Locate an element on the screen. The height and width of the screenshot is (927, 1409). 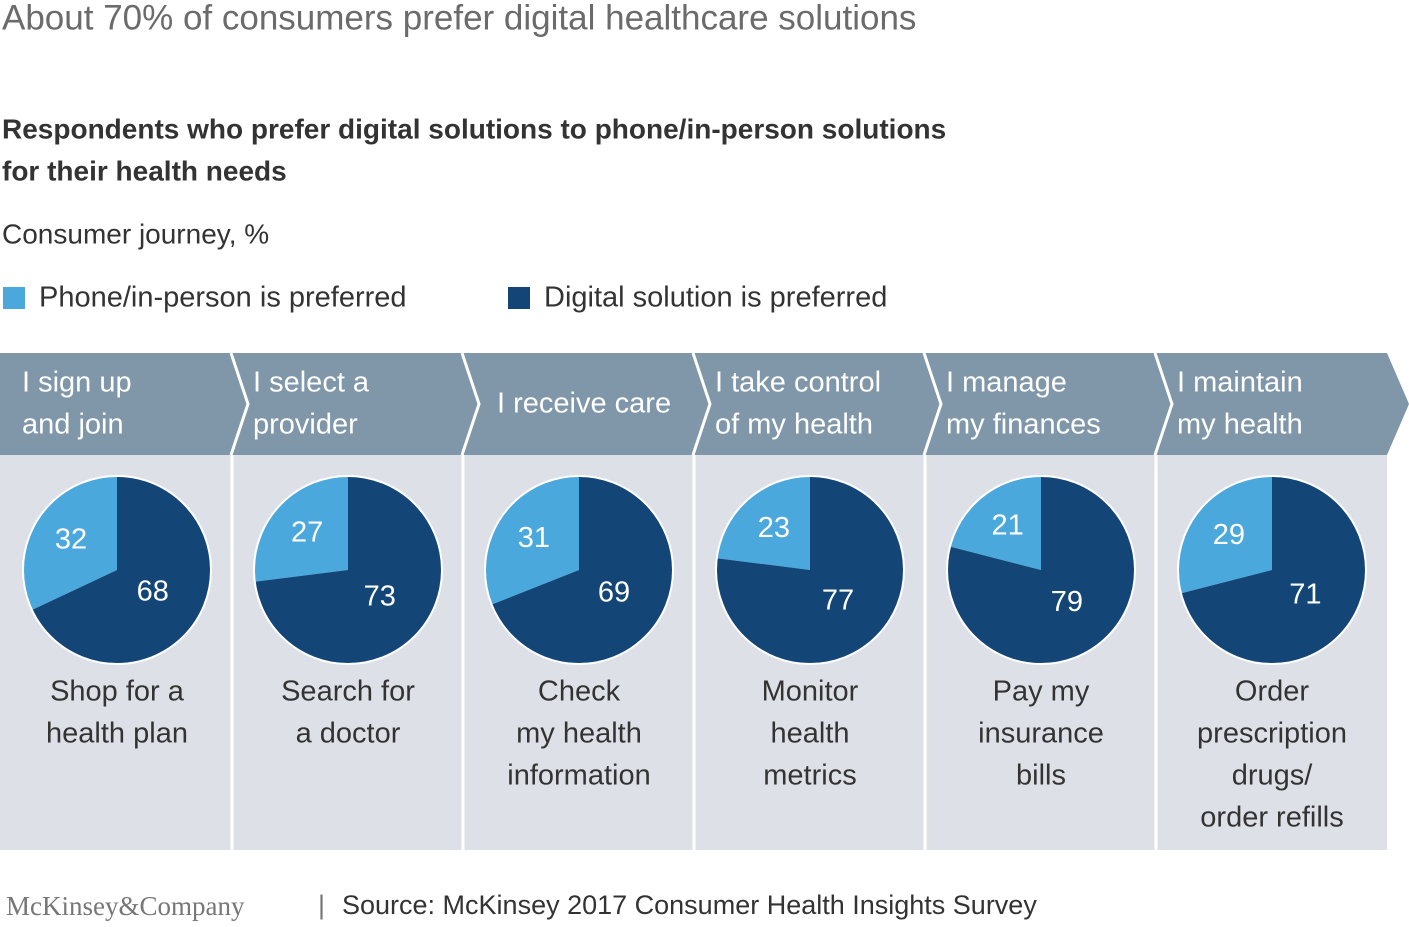
data-label: 79 is located at coordinates (1067, 602).